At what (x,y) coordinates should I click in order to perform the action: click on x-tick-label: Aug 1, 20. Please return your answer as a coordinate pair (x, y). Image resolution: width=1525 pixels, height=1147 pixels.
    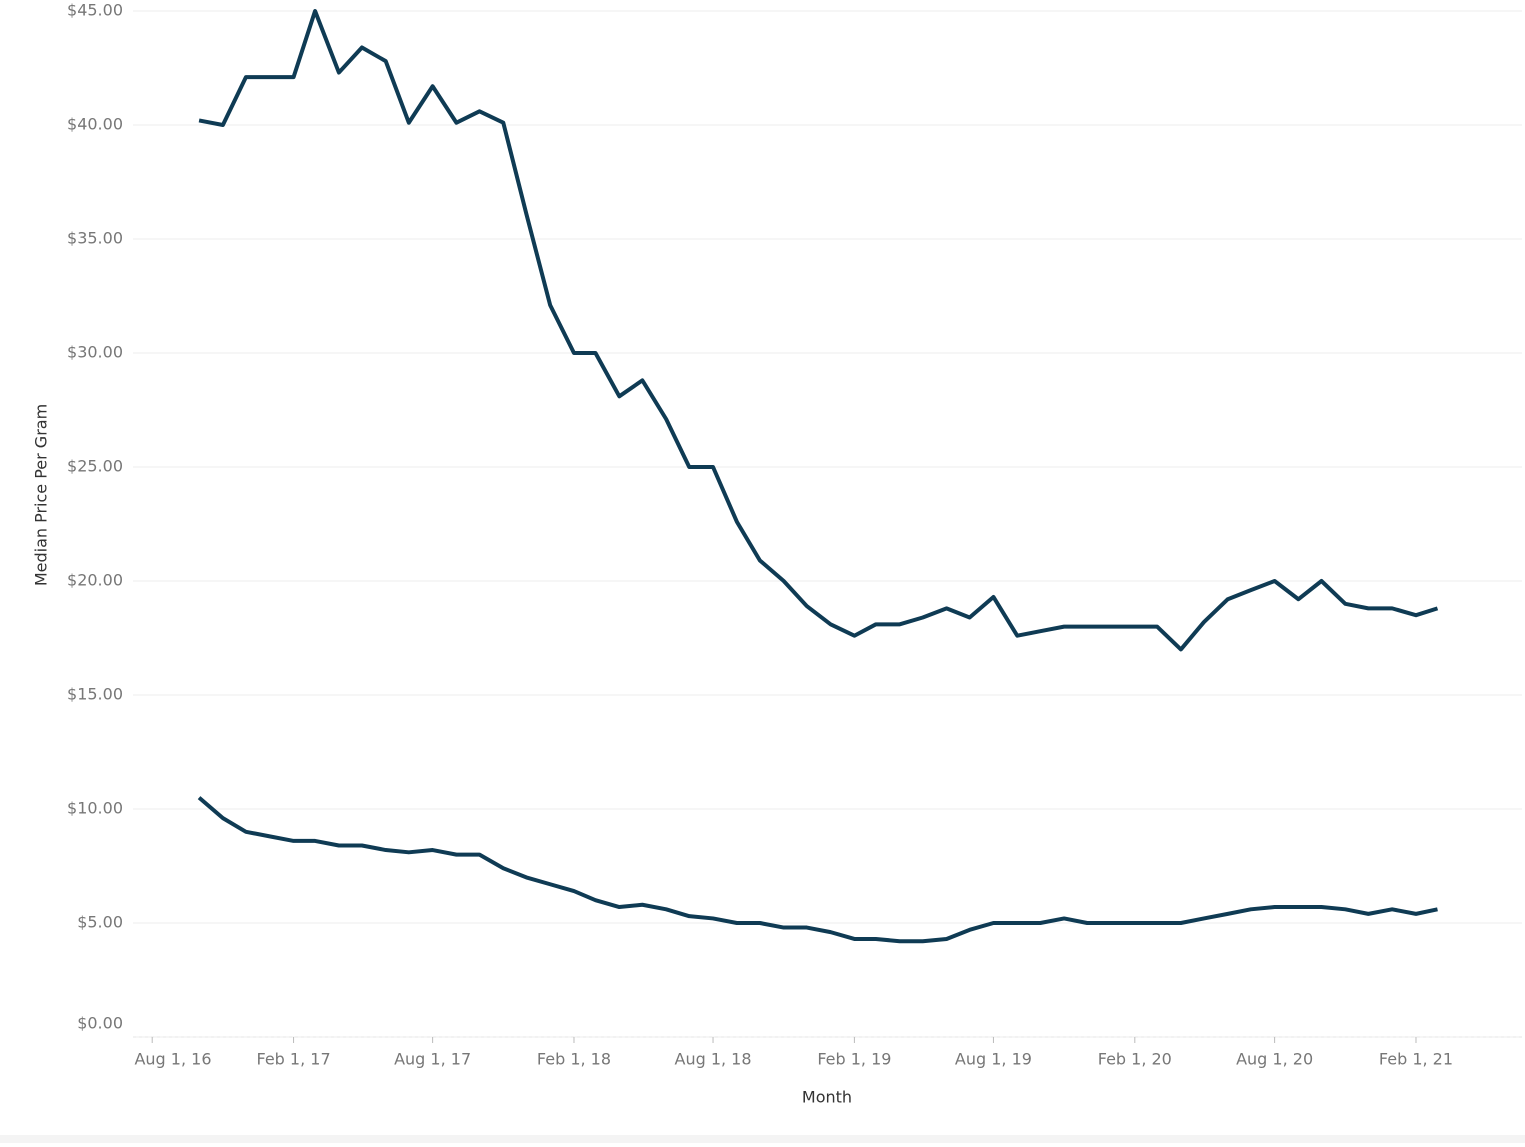
    Looking at the image, I should click on (1274, 1059).